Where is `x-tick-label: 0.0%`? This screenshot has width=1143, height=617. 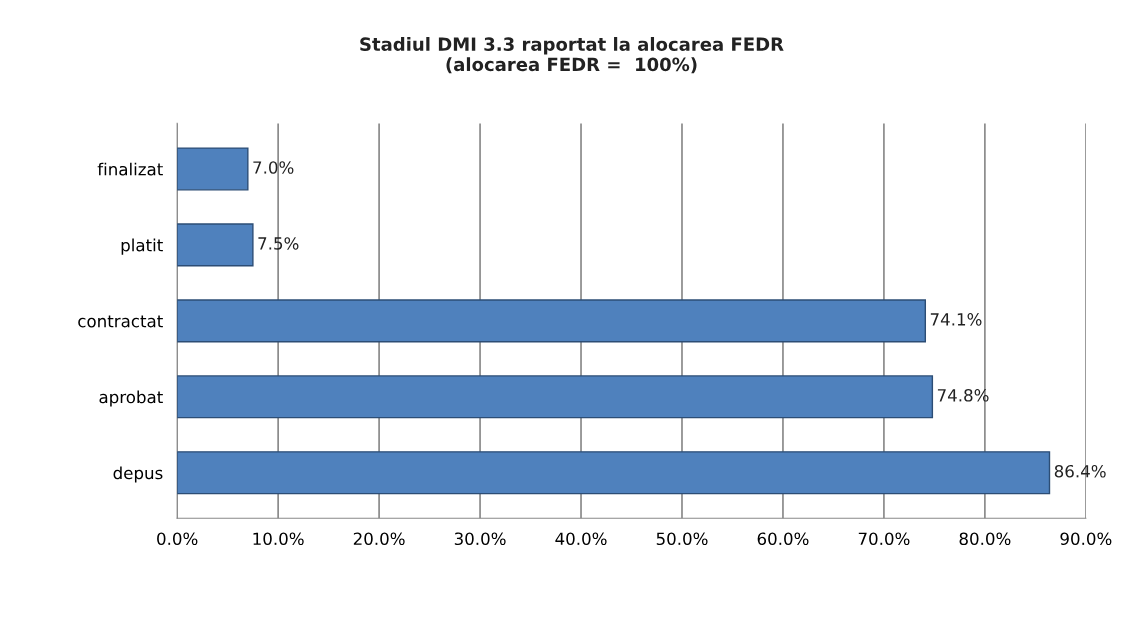 x-tick-label: 0.0% is located at coordinates (177, 539).